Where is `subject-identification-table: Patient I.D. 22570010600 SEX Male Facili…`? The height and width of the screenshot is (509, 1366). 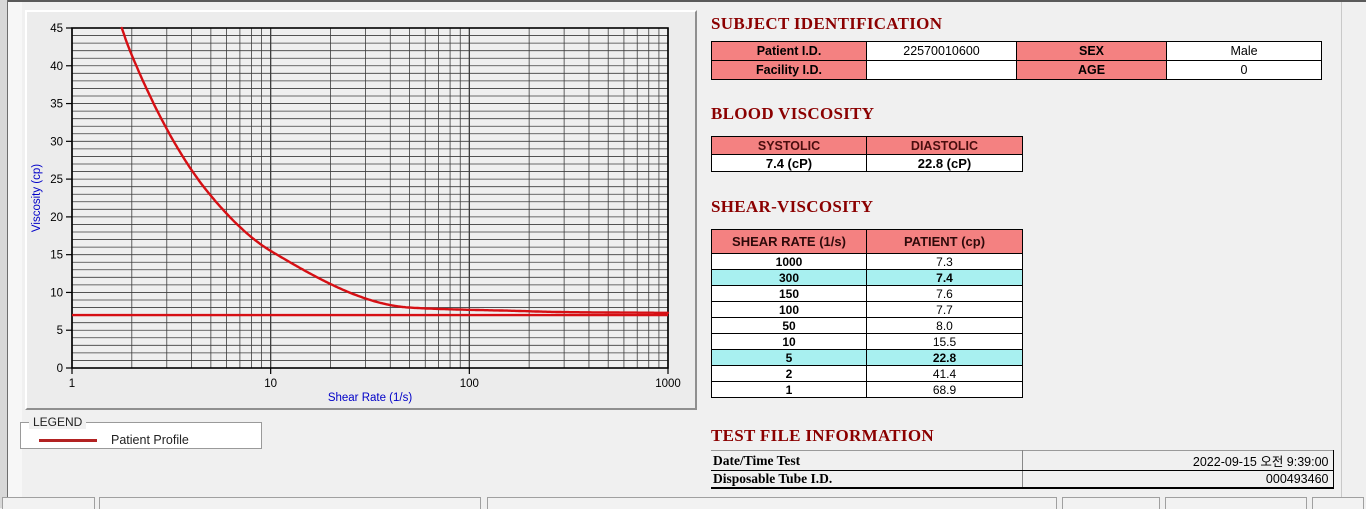 subject-identification-table: Patient I.D. 22570010600 SEX Male Facili… is located at coordinates (1016, 60).